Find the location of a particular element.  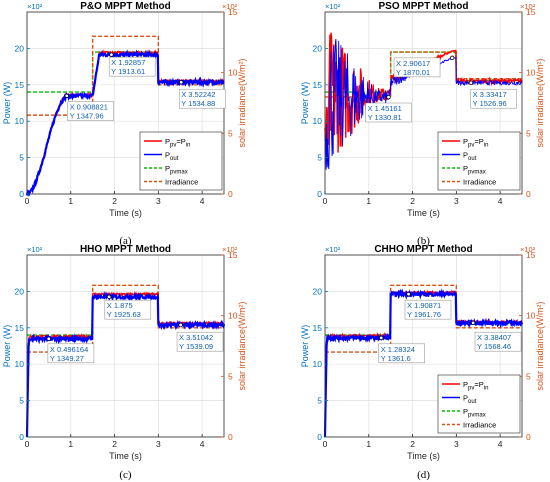

chart-title: PSO MPPT Method is located at coordinates (424, 6).